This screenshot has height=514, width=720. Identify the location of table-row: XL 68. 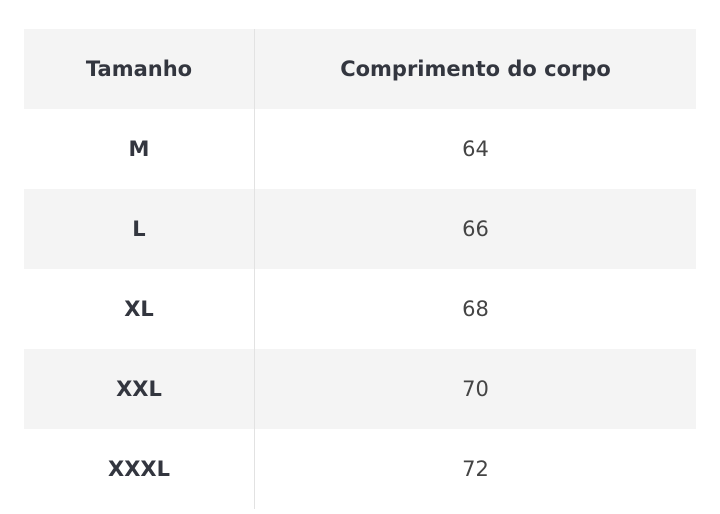
(360, 309).